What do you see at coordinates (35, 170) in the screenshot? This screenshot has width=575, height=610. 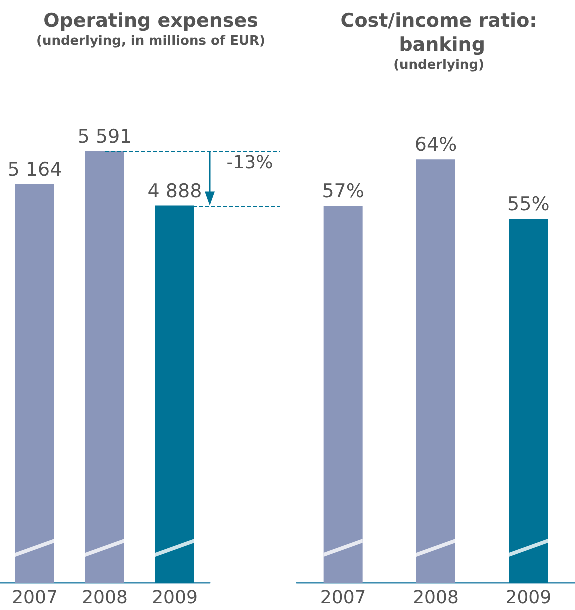 I see `data-label: 5 164` at bounding box center [35, 170].